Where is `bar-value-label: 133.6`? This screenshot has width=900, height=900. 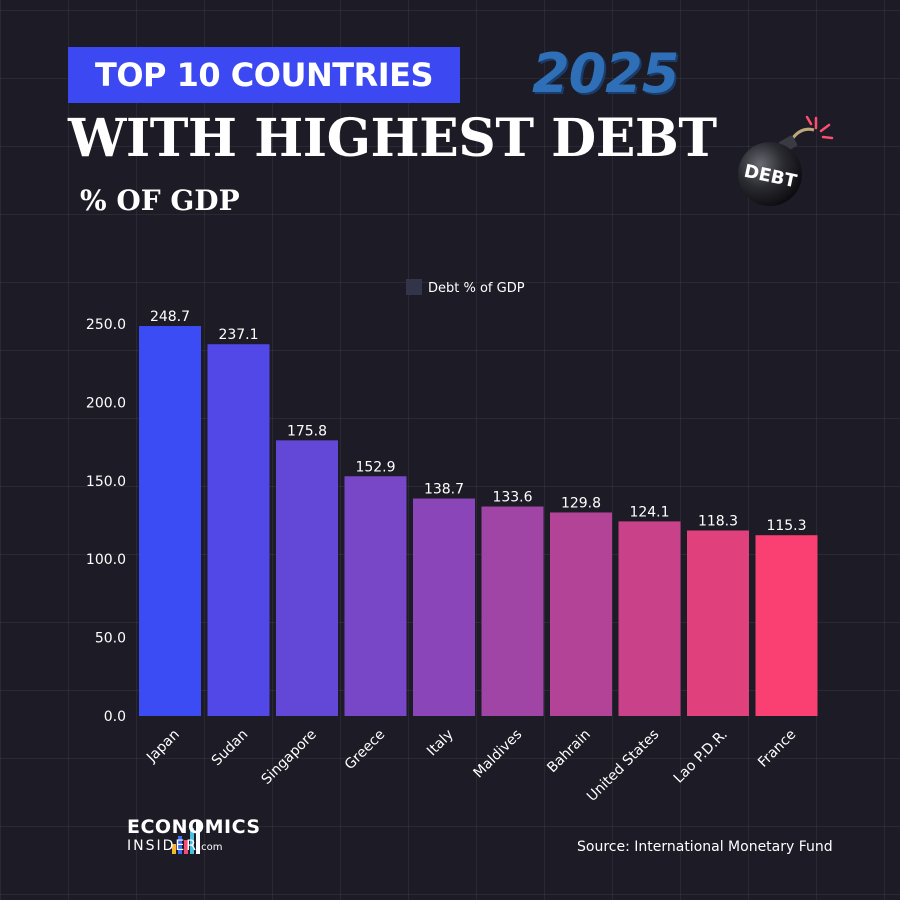
bar-value-label: 133.6 is located at coordinates (512, 498).